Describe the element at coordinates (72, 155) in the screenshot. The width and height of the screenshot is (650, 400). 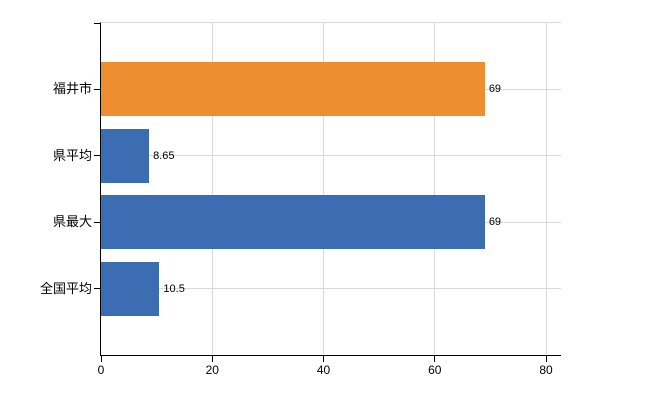
I see `category-label: 県平均` at that location.